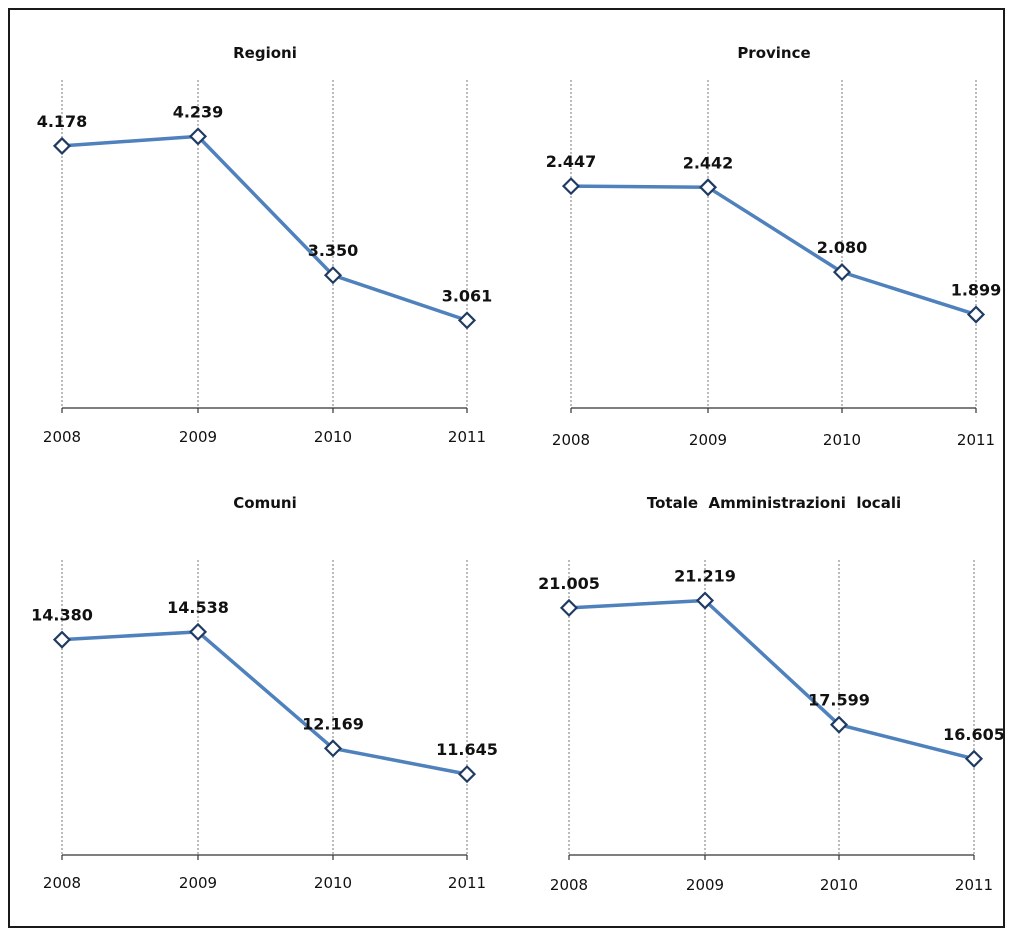 This screenshot has width=1014, height=928. I want to click on data-label: 4.178, so click(62, 121).